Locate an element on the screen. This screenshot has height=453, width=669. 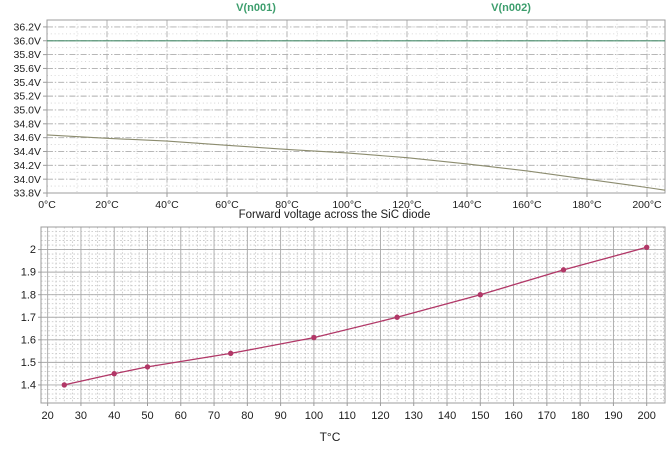
y-tick-label: 33.8V is located at coordinates (27, 194).